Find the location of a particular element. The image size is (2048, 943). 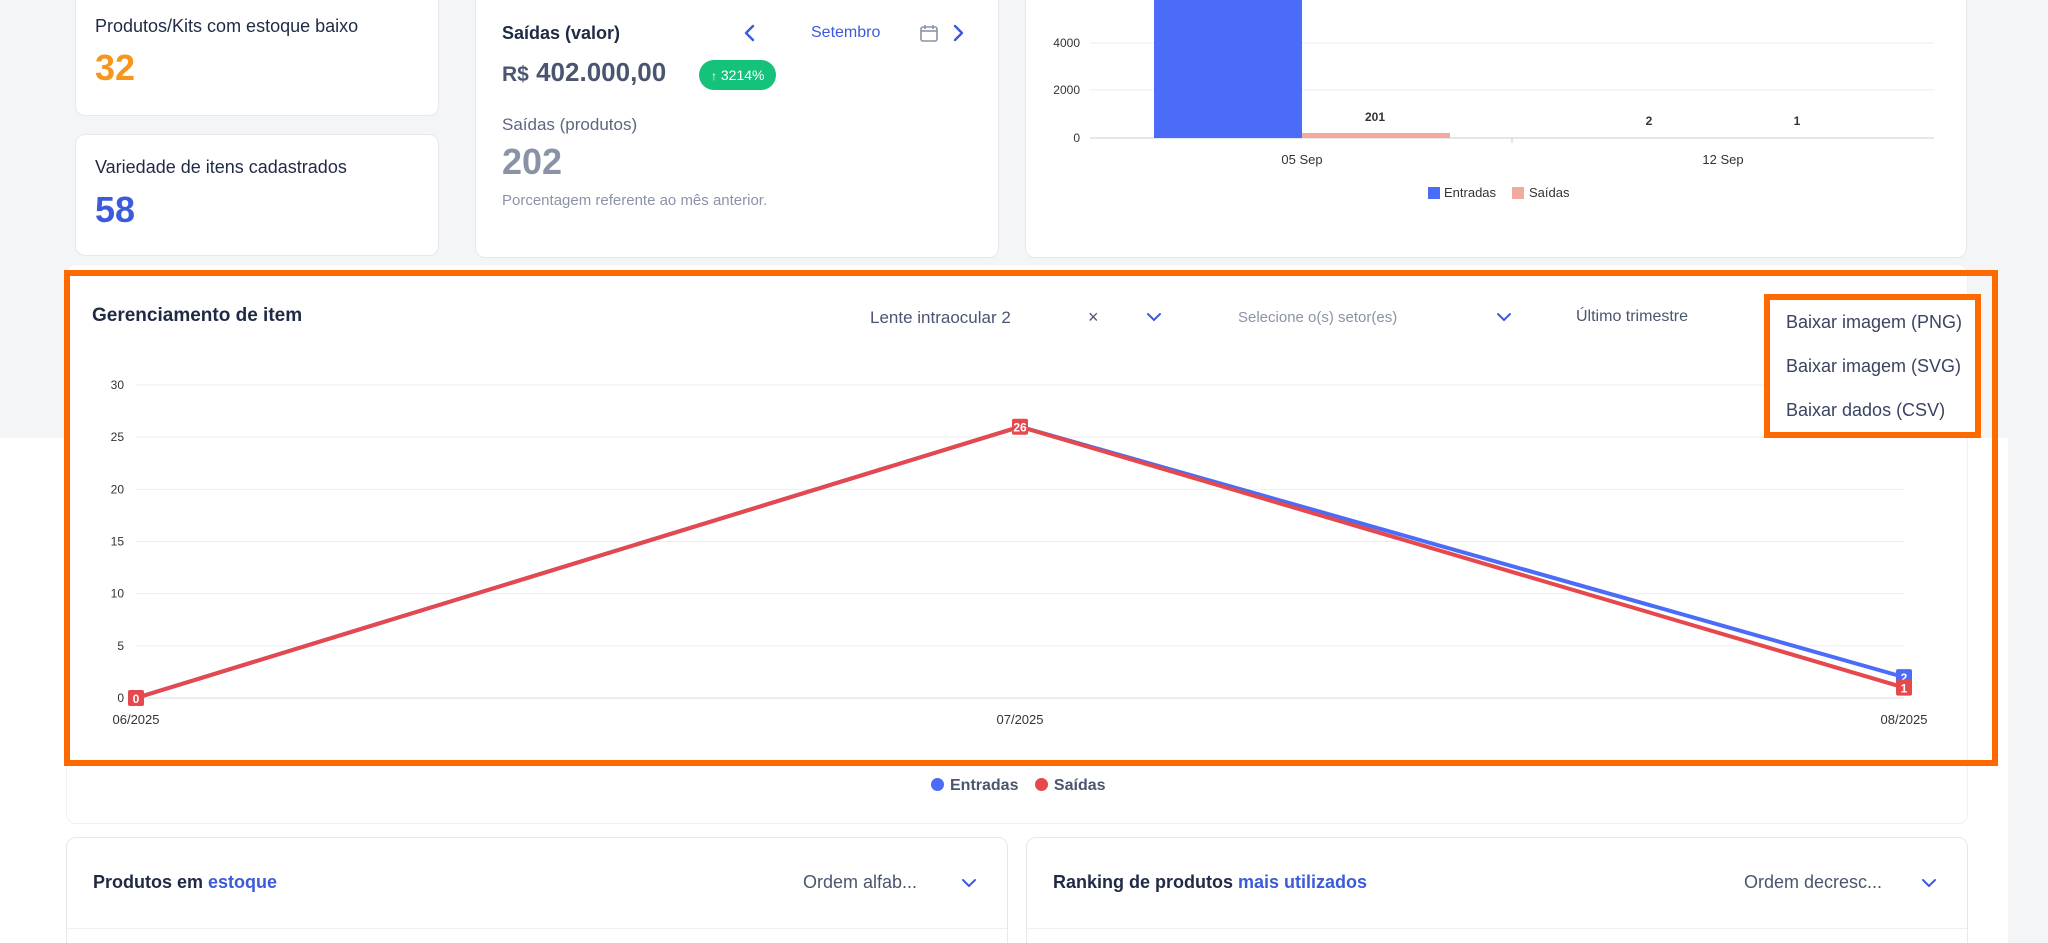

x-tick-label: 06/2025 is located at coordinates (136, 719).